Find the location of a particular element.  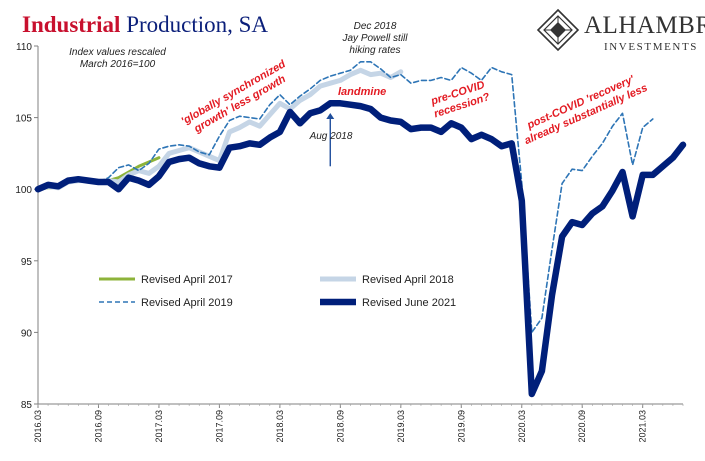

dec-2018-note-line3: hiking rates is located at coordinates (375, 50).